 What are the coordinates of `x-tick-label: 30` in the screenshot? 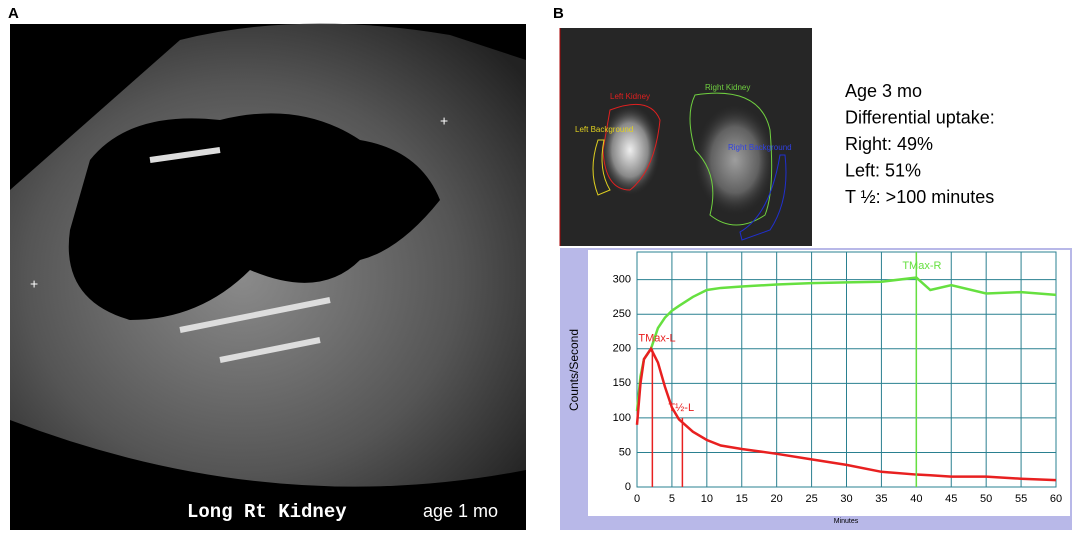 It's located at (846, 499).